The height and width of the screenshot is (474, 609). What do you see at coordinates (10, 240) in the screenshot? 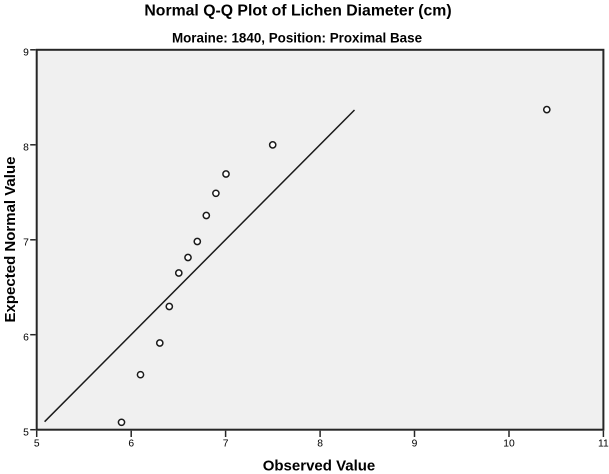
I see `svg-text: Expected Normal Value` at bounding box center [10, 240].